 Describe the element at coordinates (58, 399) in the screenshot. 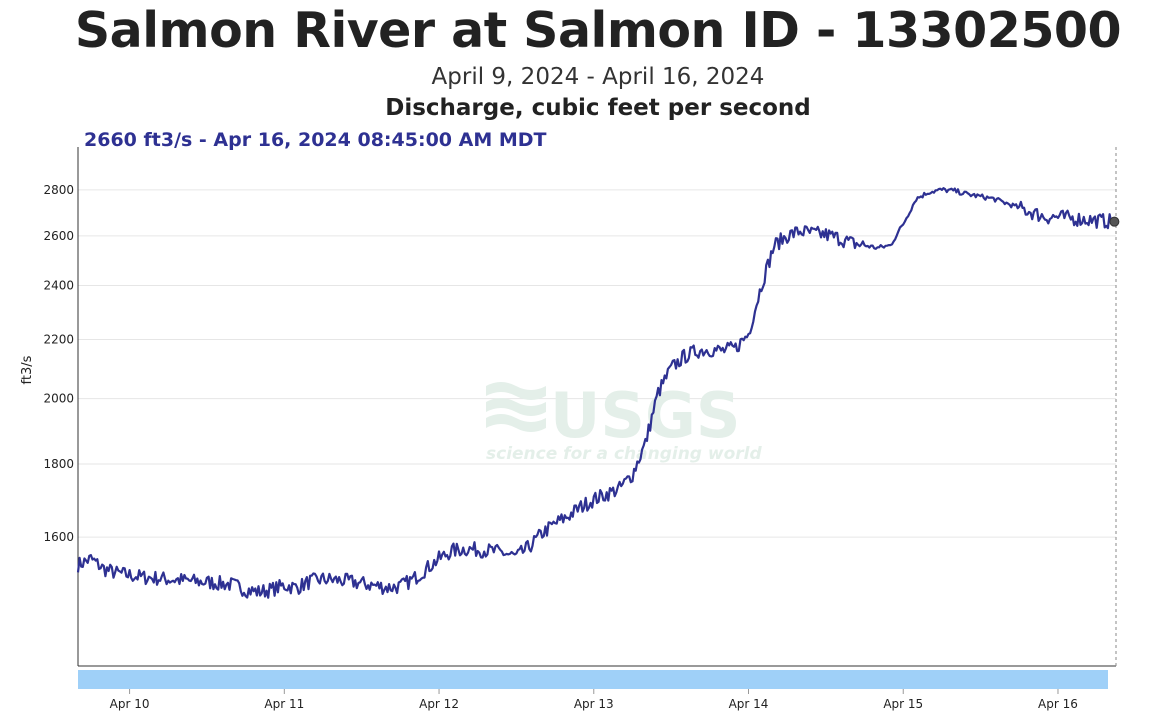

I see `y-tick-label: 2000` at that location.